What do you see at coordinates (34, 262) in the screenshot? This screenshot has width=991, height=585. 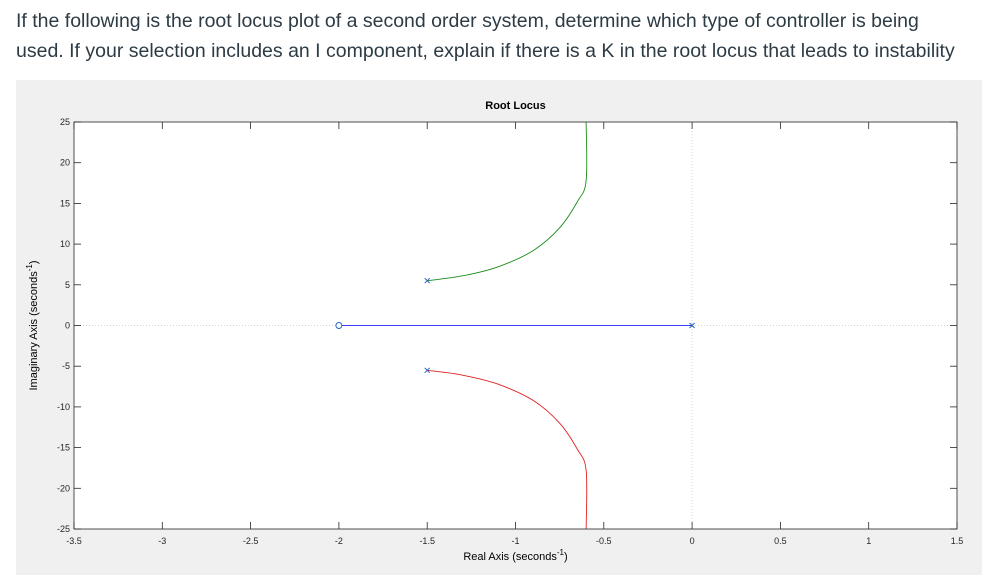 I see `y-axis-label-close: )` at bounding box center [34, 262].